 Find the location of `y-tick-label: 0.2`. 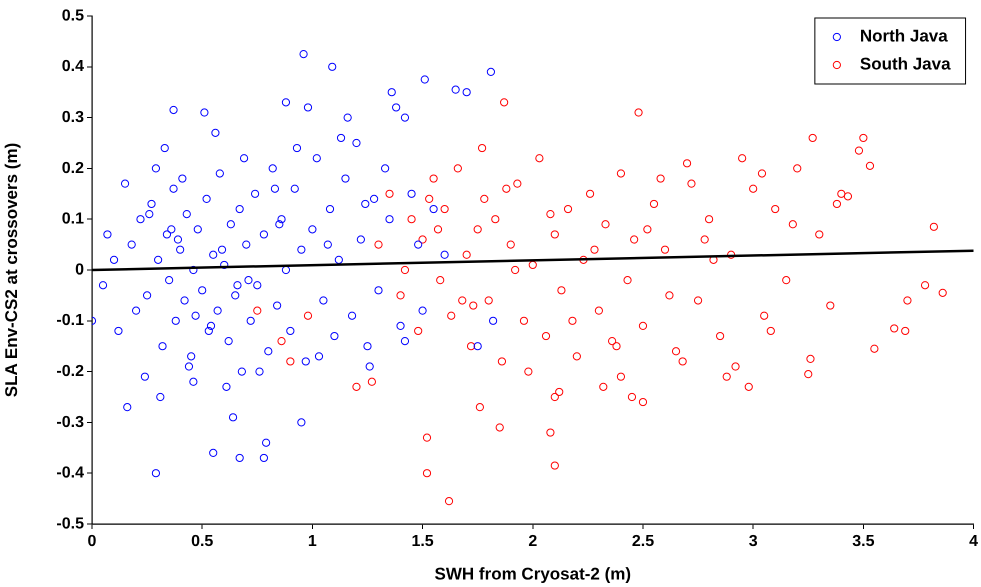

y-tick-label: 0.2 is located at coordinates (73, 168).